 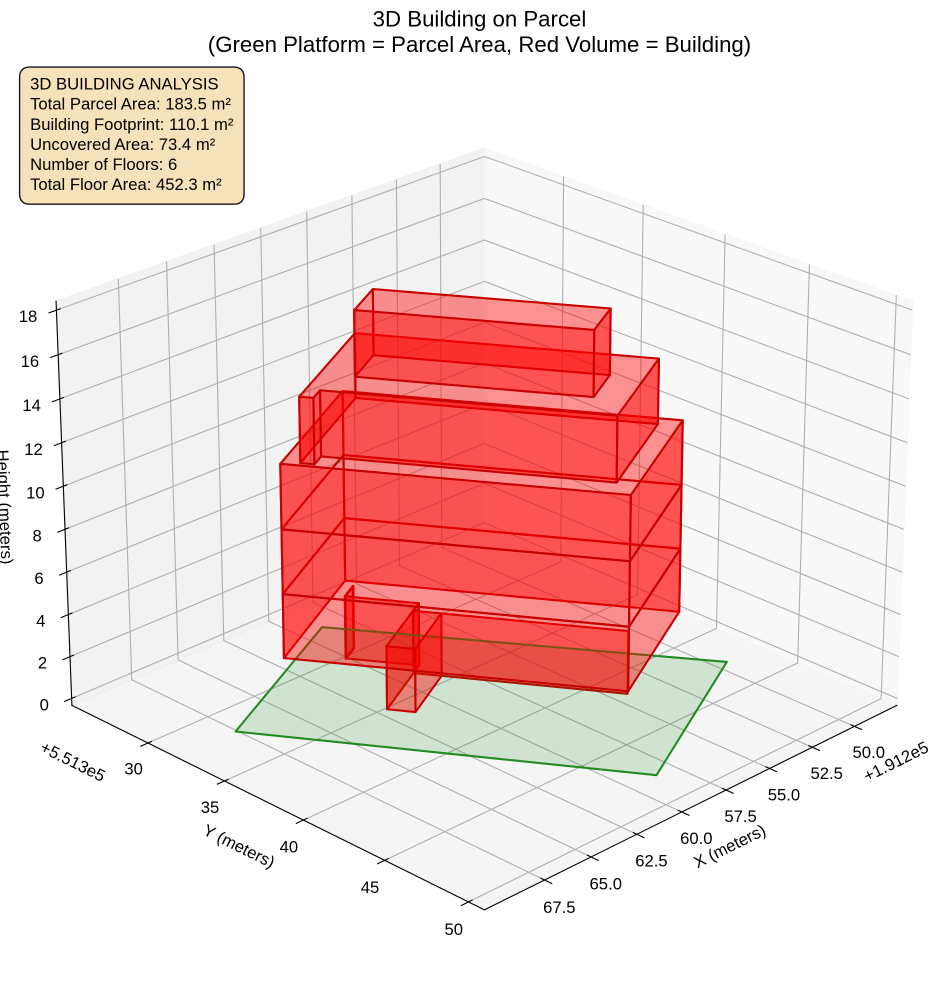 What do you see at coordinates (370, 887) in the screenshot?
I see `svg-text: 45` at bounding box center [370, 887].